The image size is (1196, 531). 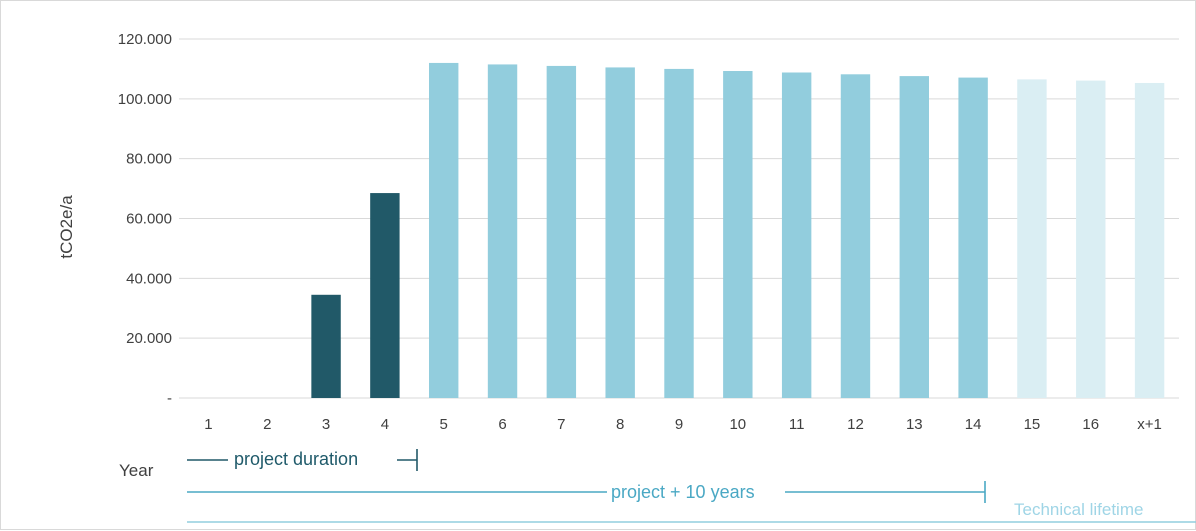 I want to click on y-axis-title: tCO2e/a, so click(x=66, y=227).